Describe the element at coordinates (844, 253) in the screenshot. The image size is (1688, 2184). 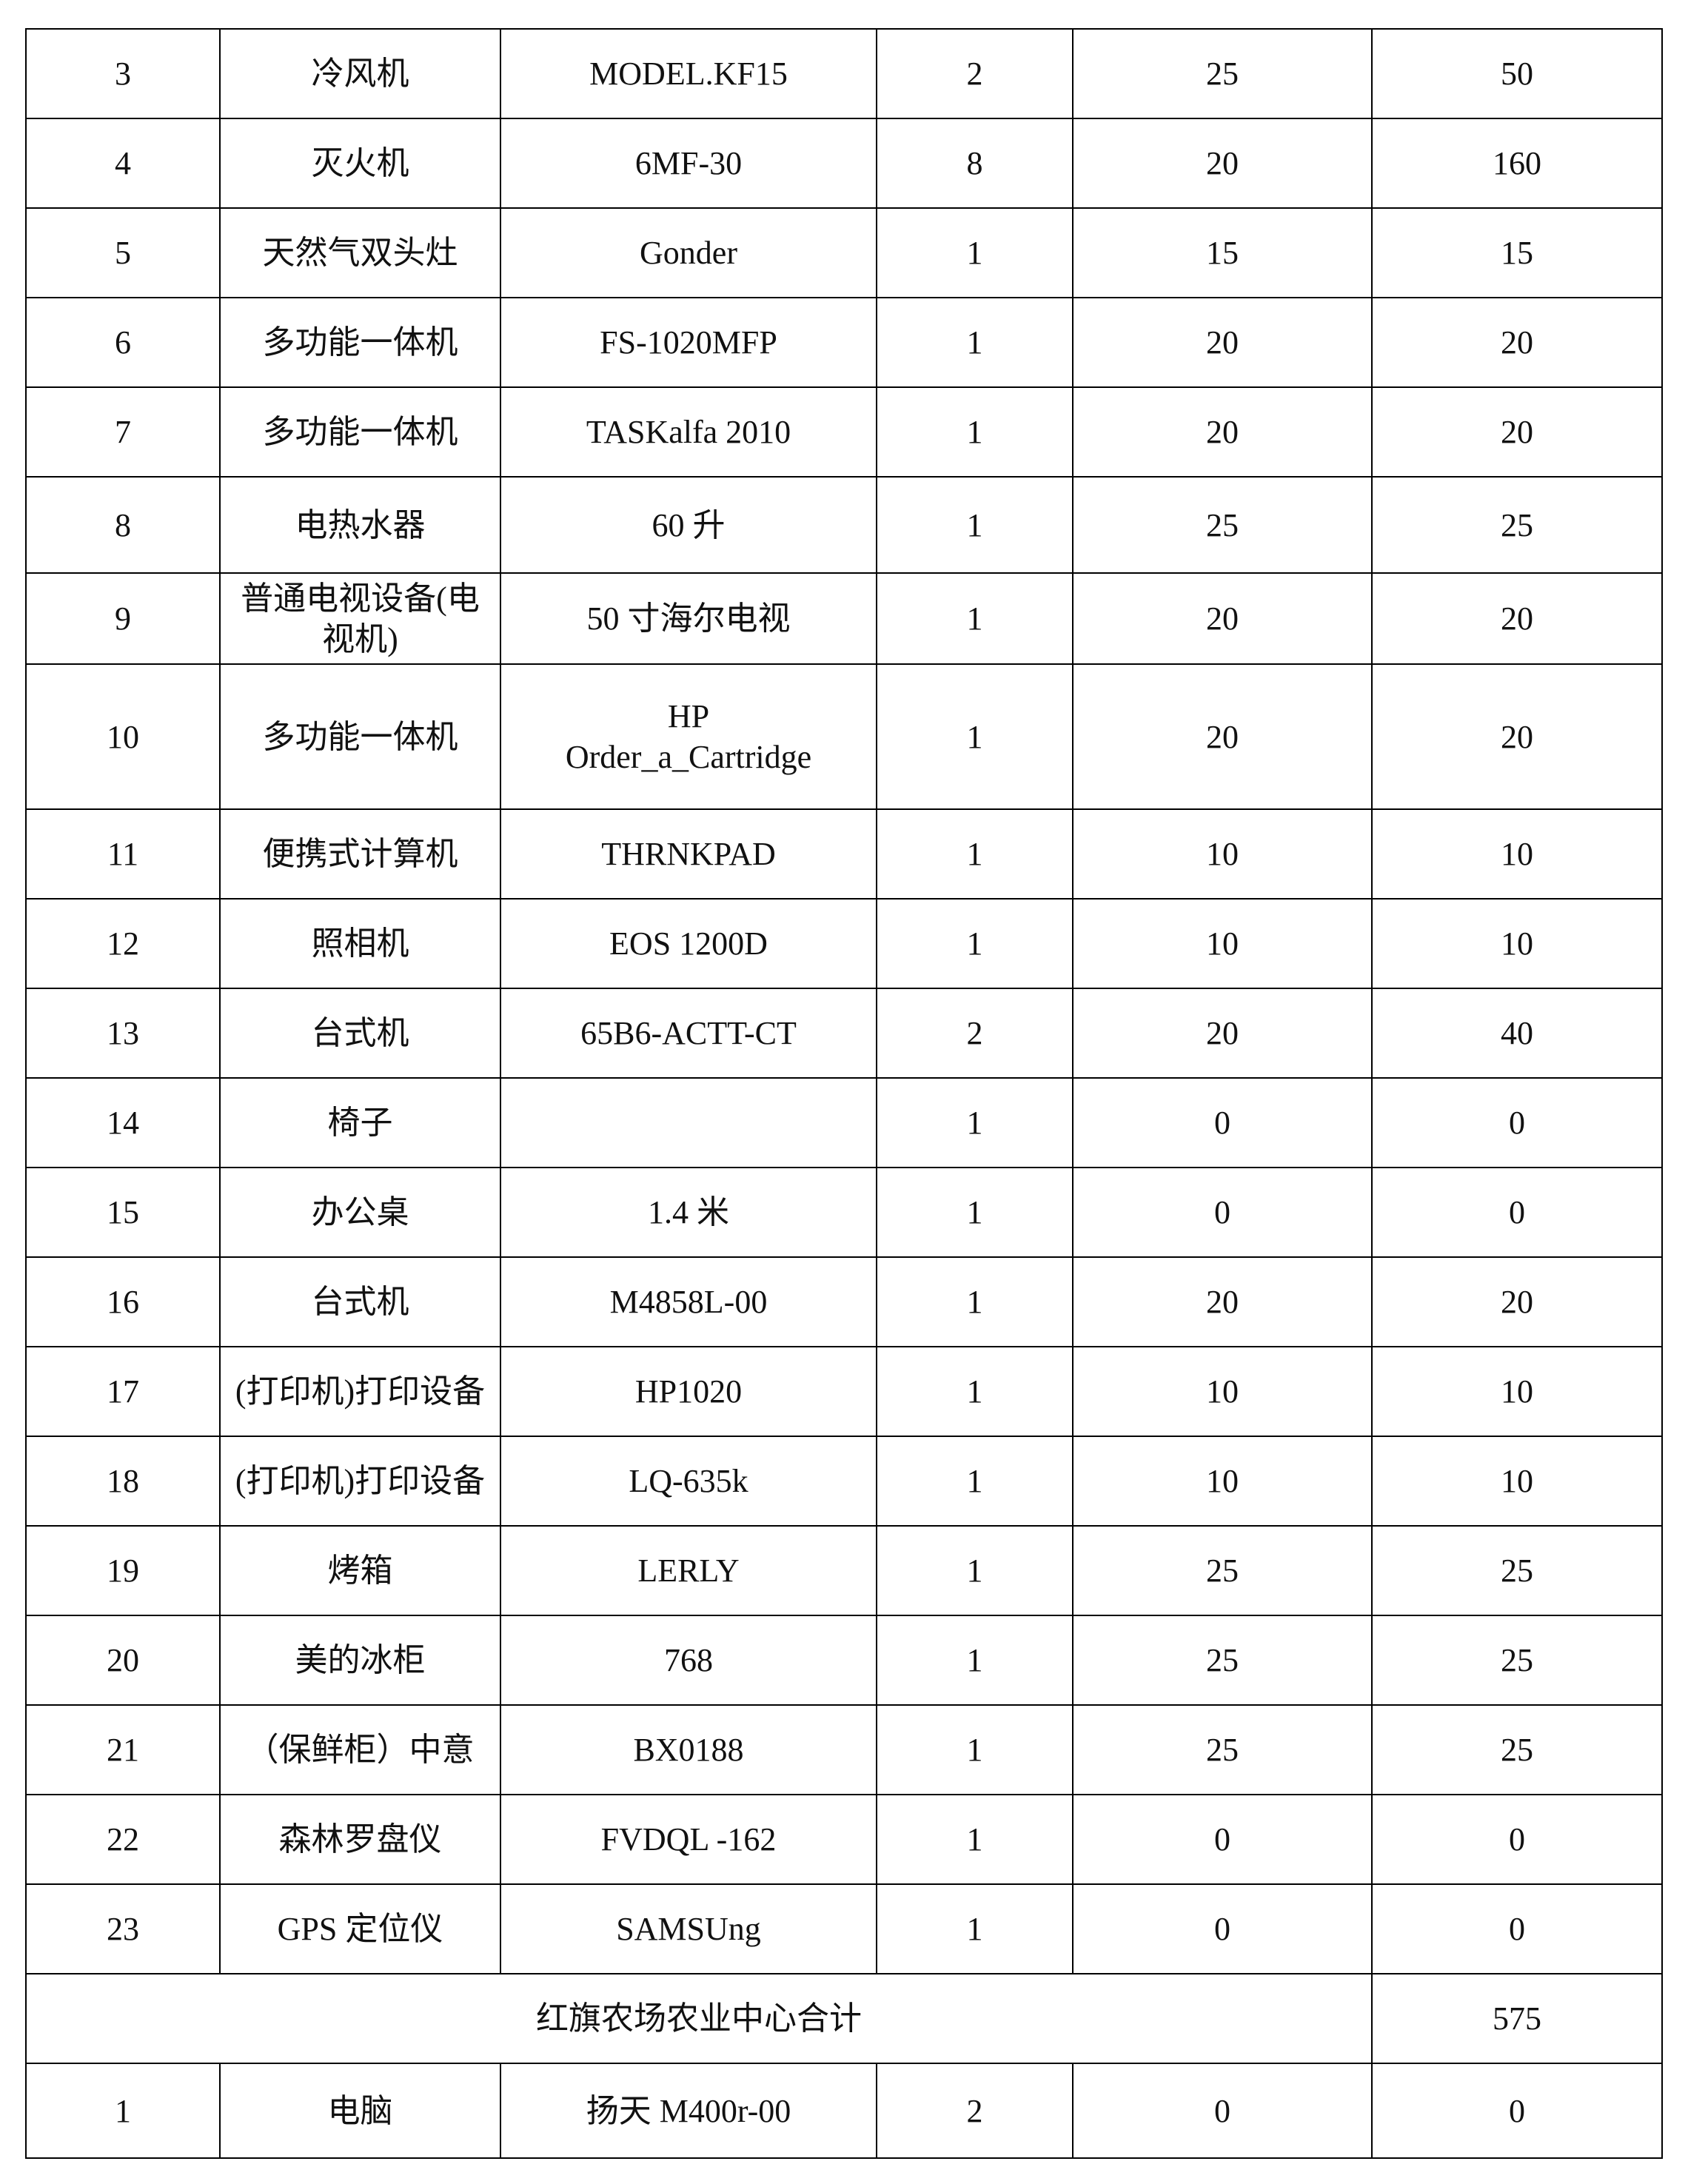
I see `table-row: 5 天然气双头灶 Gonder 1 15 15` at that location.